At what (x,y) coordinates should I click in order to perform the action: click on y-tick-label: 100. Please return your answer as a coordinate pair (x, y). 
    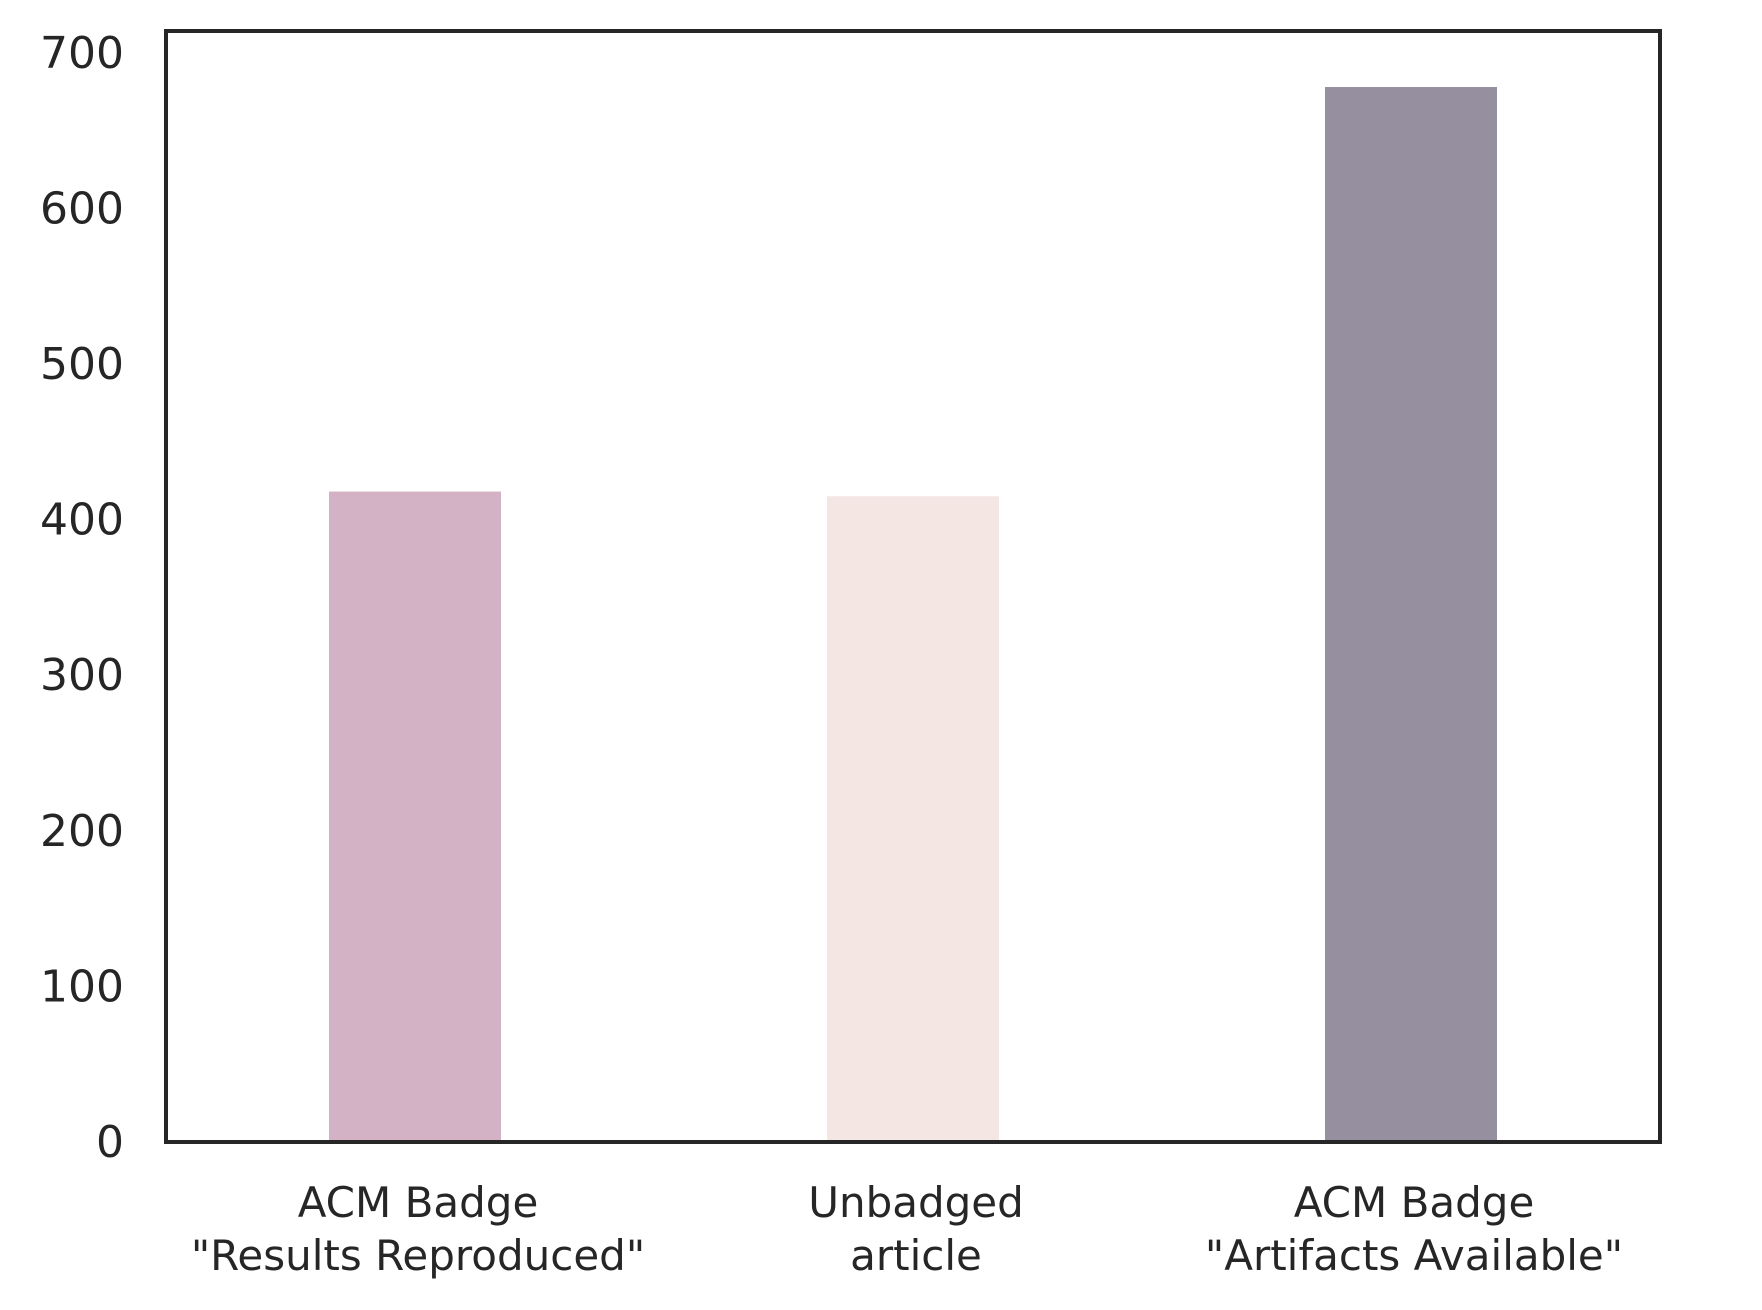
    Looking at the image, I should click on (82, 986).